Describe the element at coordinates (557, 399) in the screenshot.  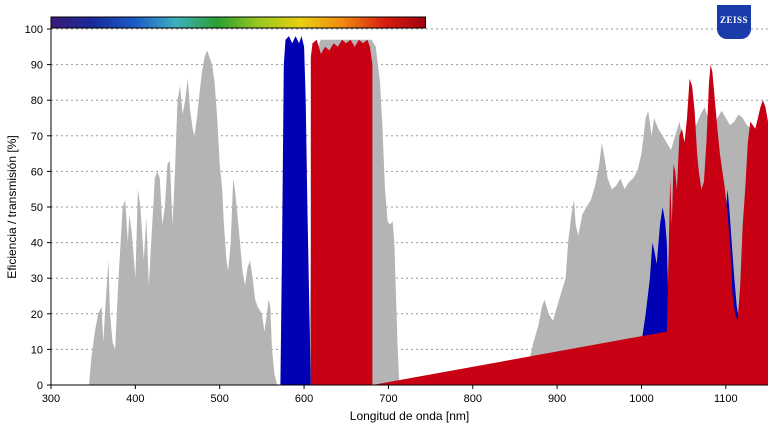
I see `x-tick-label: 900` at that location.